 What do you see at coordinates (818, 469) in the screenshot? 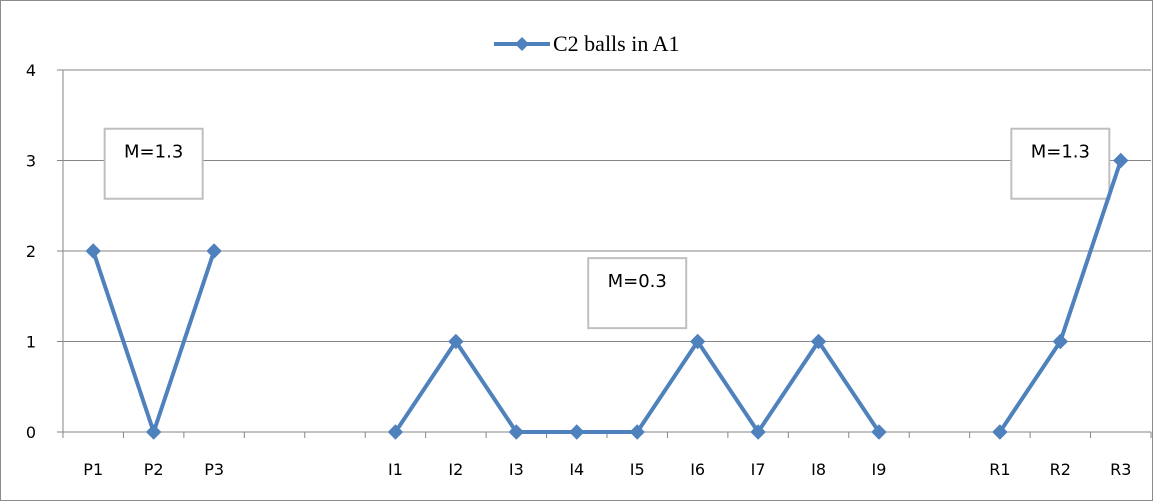
I see `x-tick-label: I8` at bounding box center [818, 469].